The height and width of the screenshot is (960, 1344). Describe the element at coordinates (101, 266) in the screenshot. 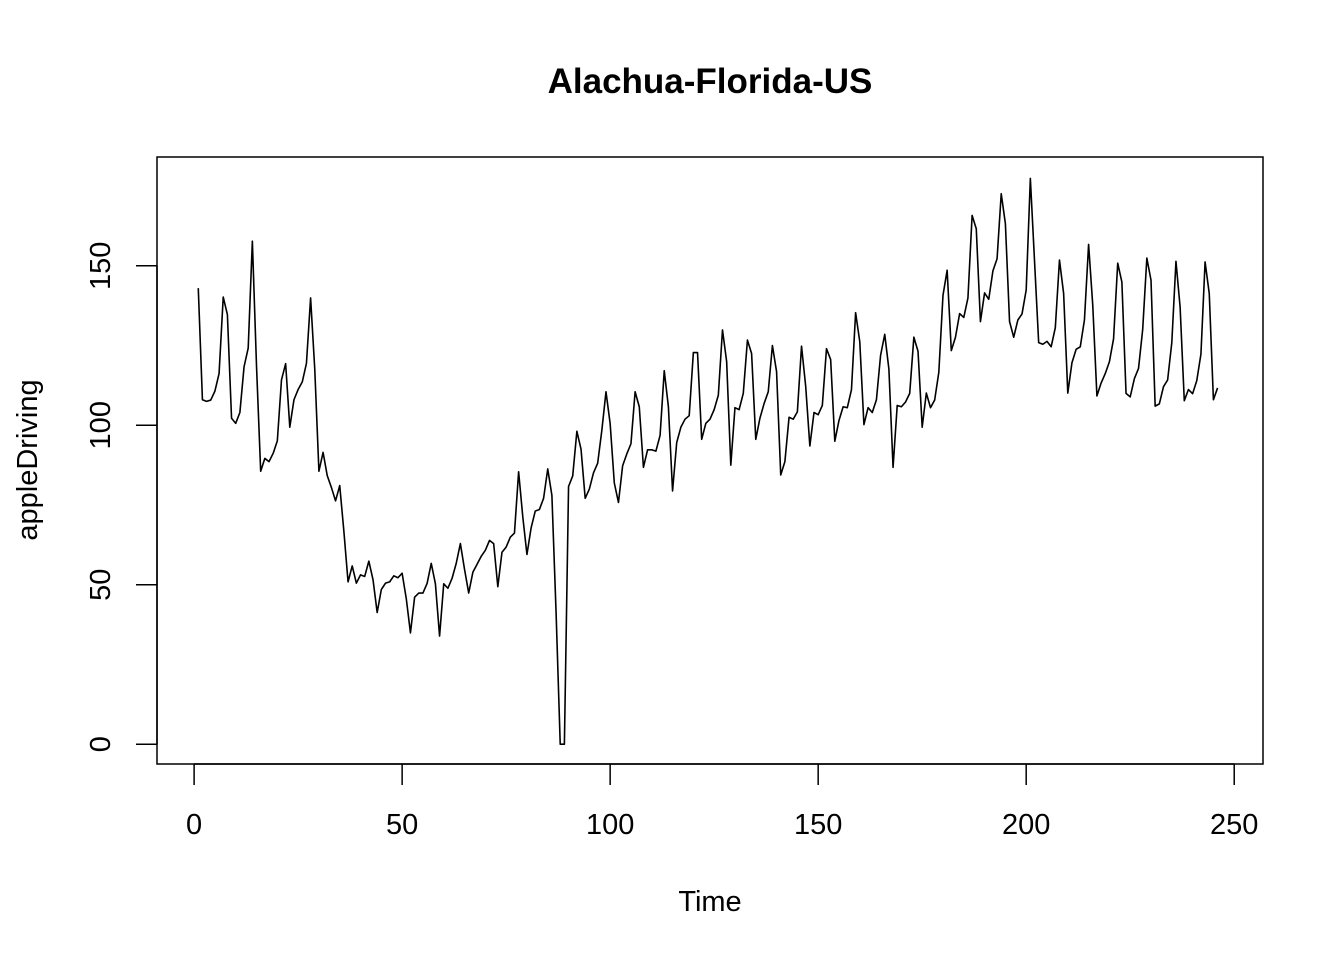

I see `y-tick-label: 150` at that location.